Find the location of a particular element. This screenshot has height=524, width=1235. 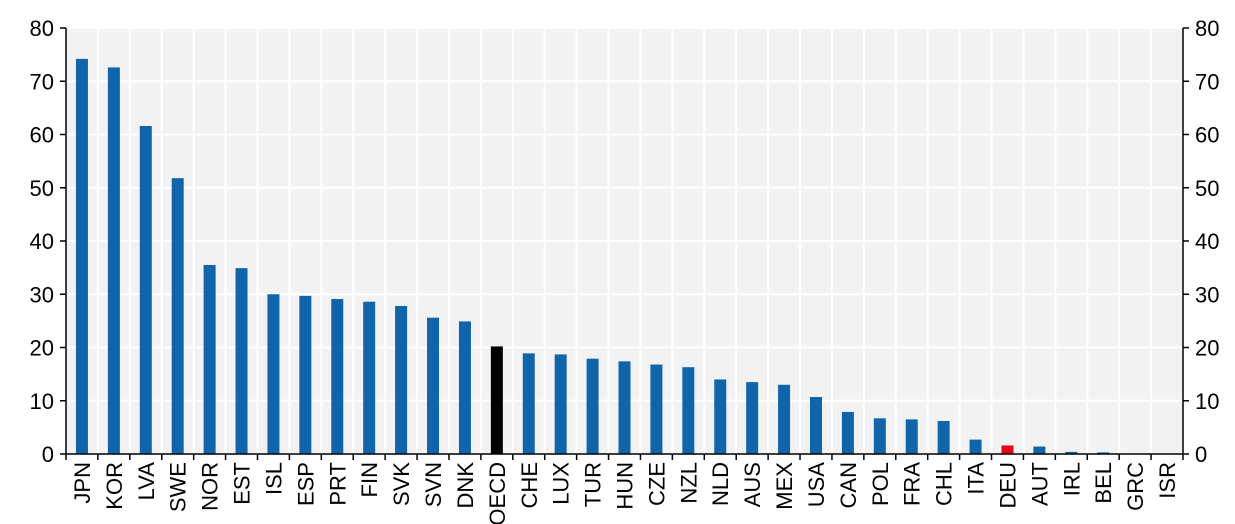

bar-aus is located at coordinates (752, 418).